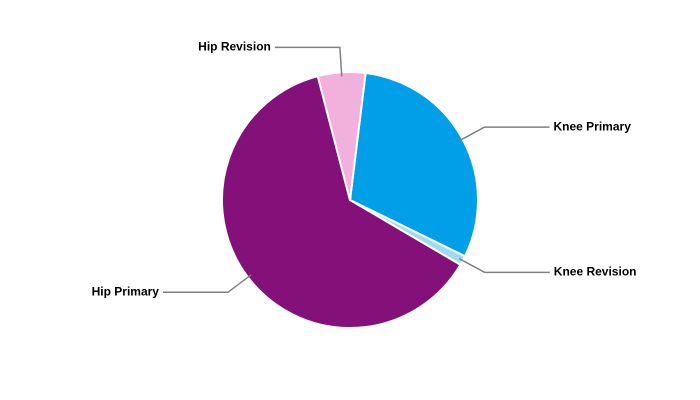 This screenshot has height=400, width=700. I want to click on slice-label: Hip Revision, so click(234, 47).